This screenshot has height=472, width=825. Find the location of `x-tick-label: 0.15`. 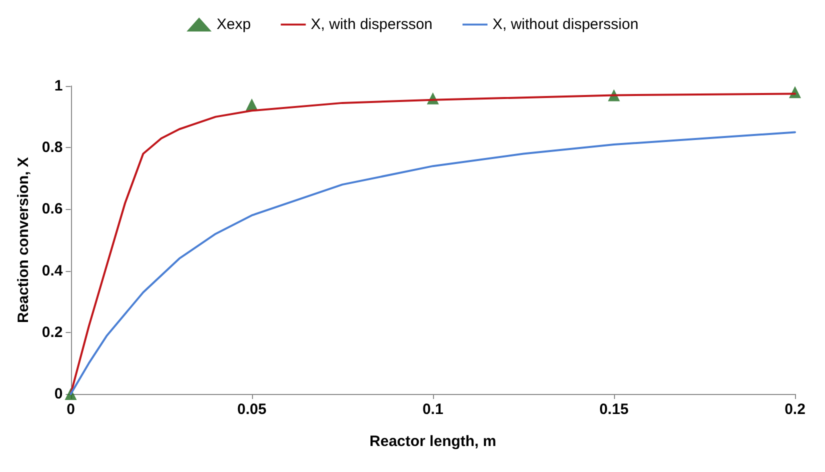

x-tick-label: 0.15 is located at coordinates (614, 409).